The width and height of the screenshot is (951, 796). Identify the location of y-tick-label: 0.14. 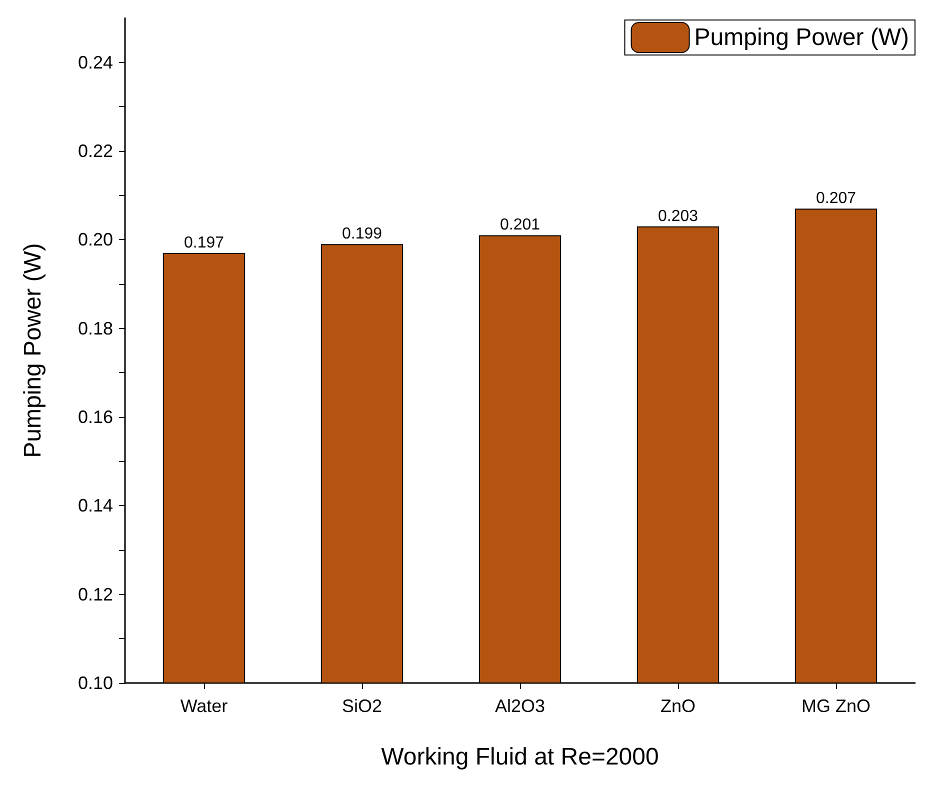
(95, 506).